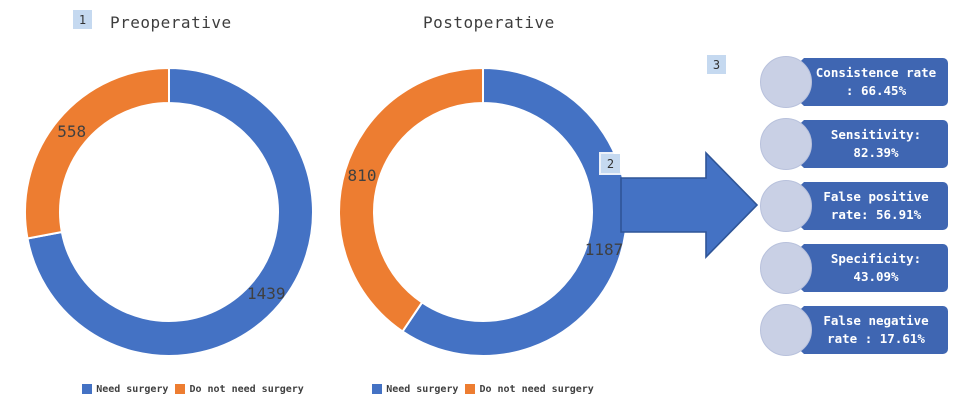 The width and height of the screenshot is (965, 415). Describe the element at coordinates (82, 19) in the screenshot. I see `annotation-badge-1: 1` at that location.